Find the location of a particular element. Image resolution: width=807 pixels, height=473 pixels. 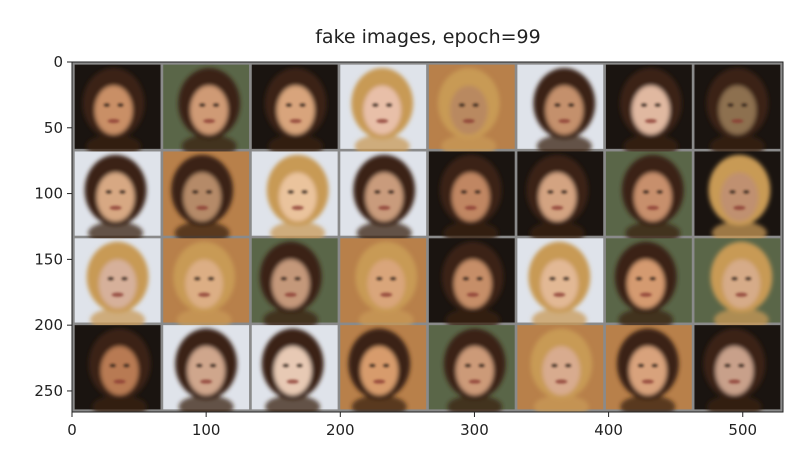

y-axis: 0 50 100 150 200 250 is located at coordinates (53, 226).